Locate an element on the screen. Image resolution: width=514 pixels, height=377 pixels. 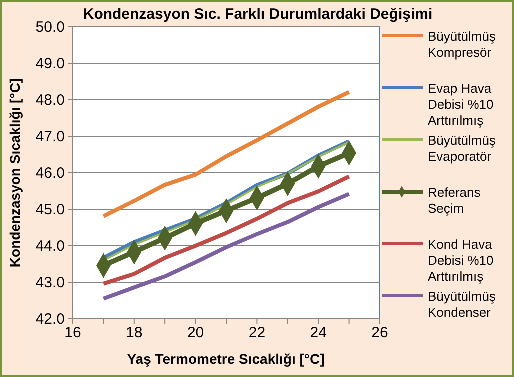
legend-label: Referans Seçim is located at coordinates (455, 200).